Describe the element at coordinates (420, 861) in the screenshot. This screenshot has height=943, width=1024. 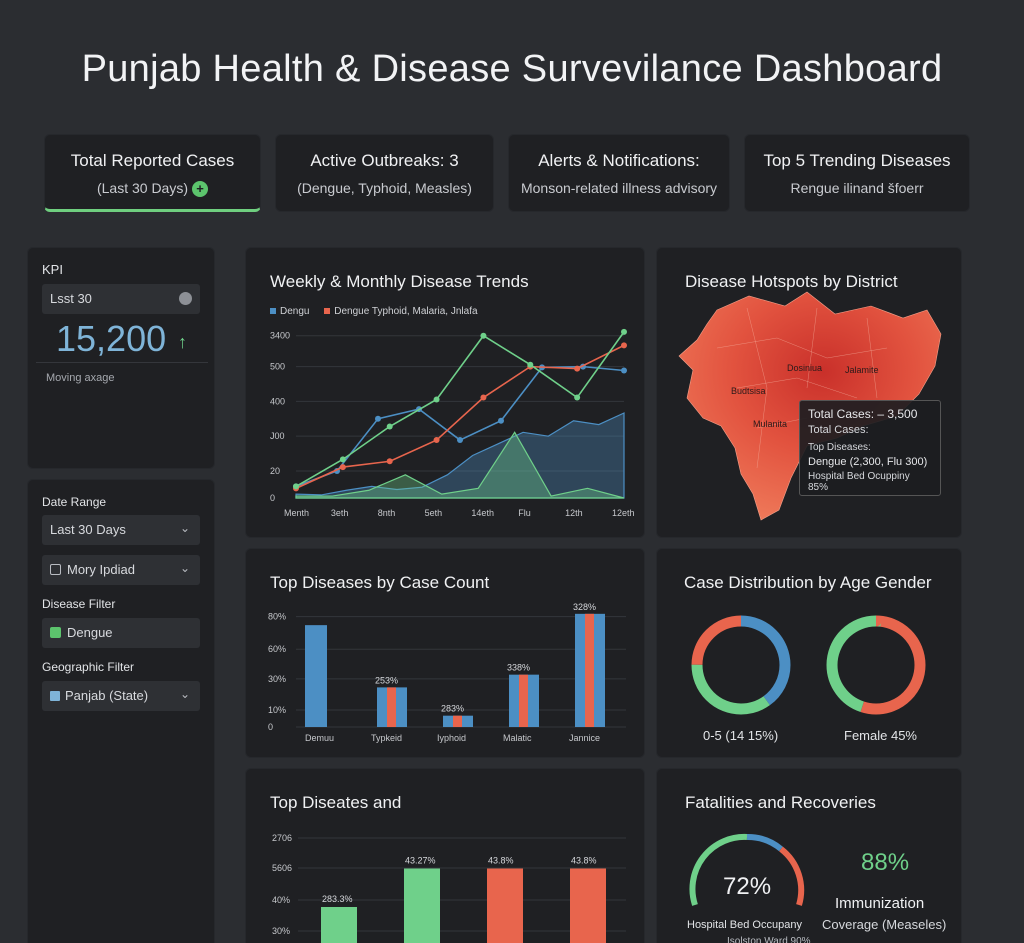
I see `data-label: 43.27%` at that location.